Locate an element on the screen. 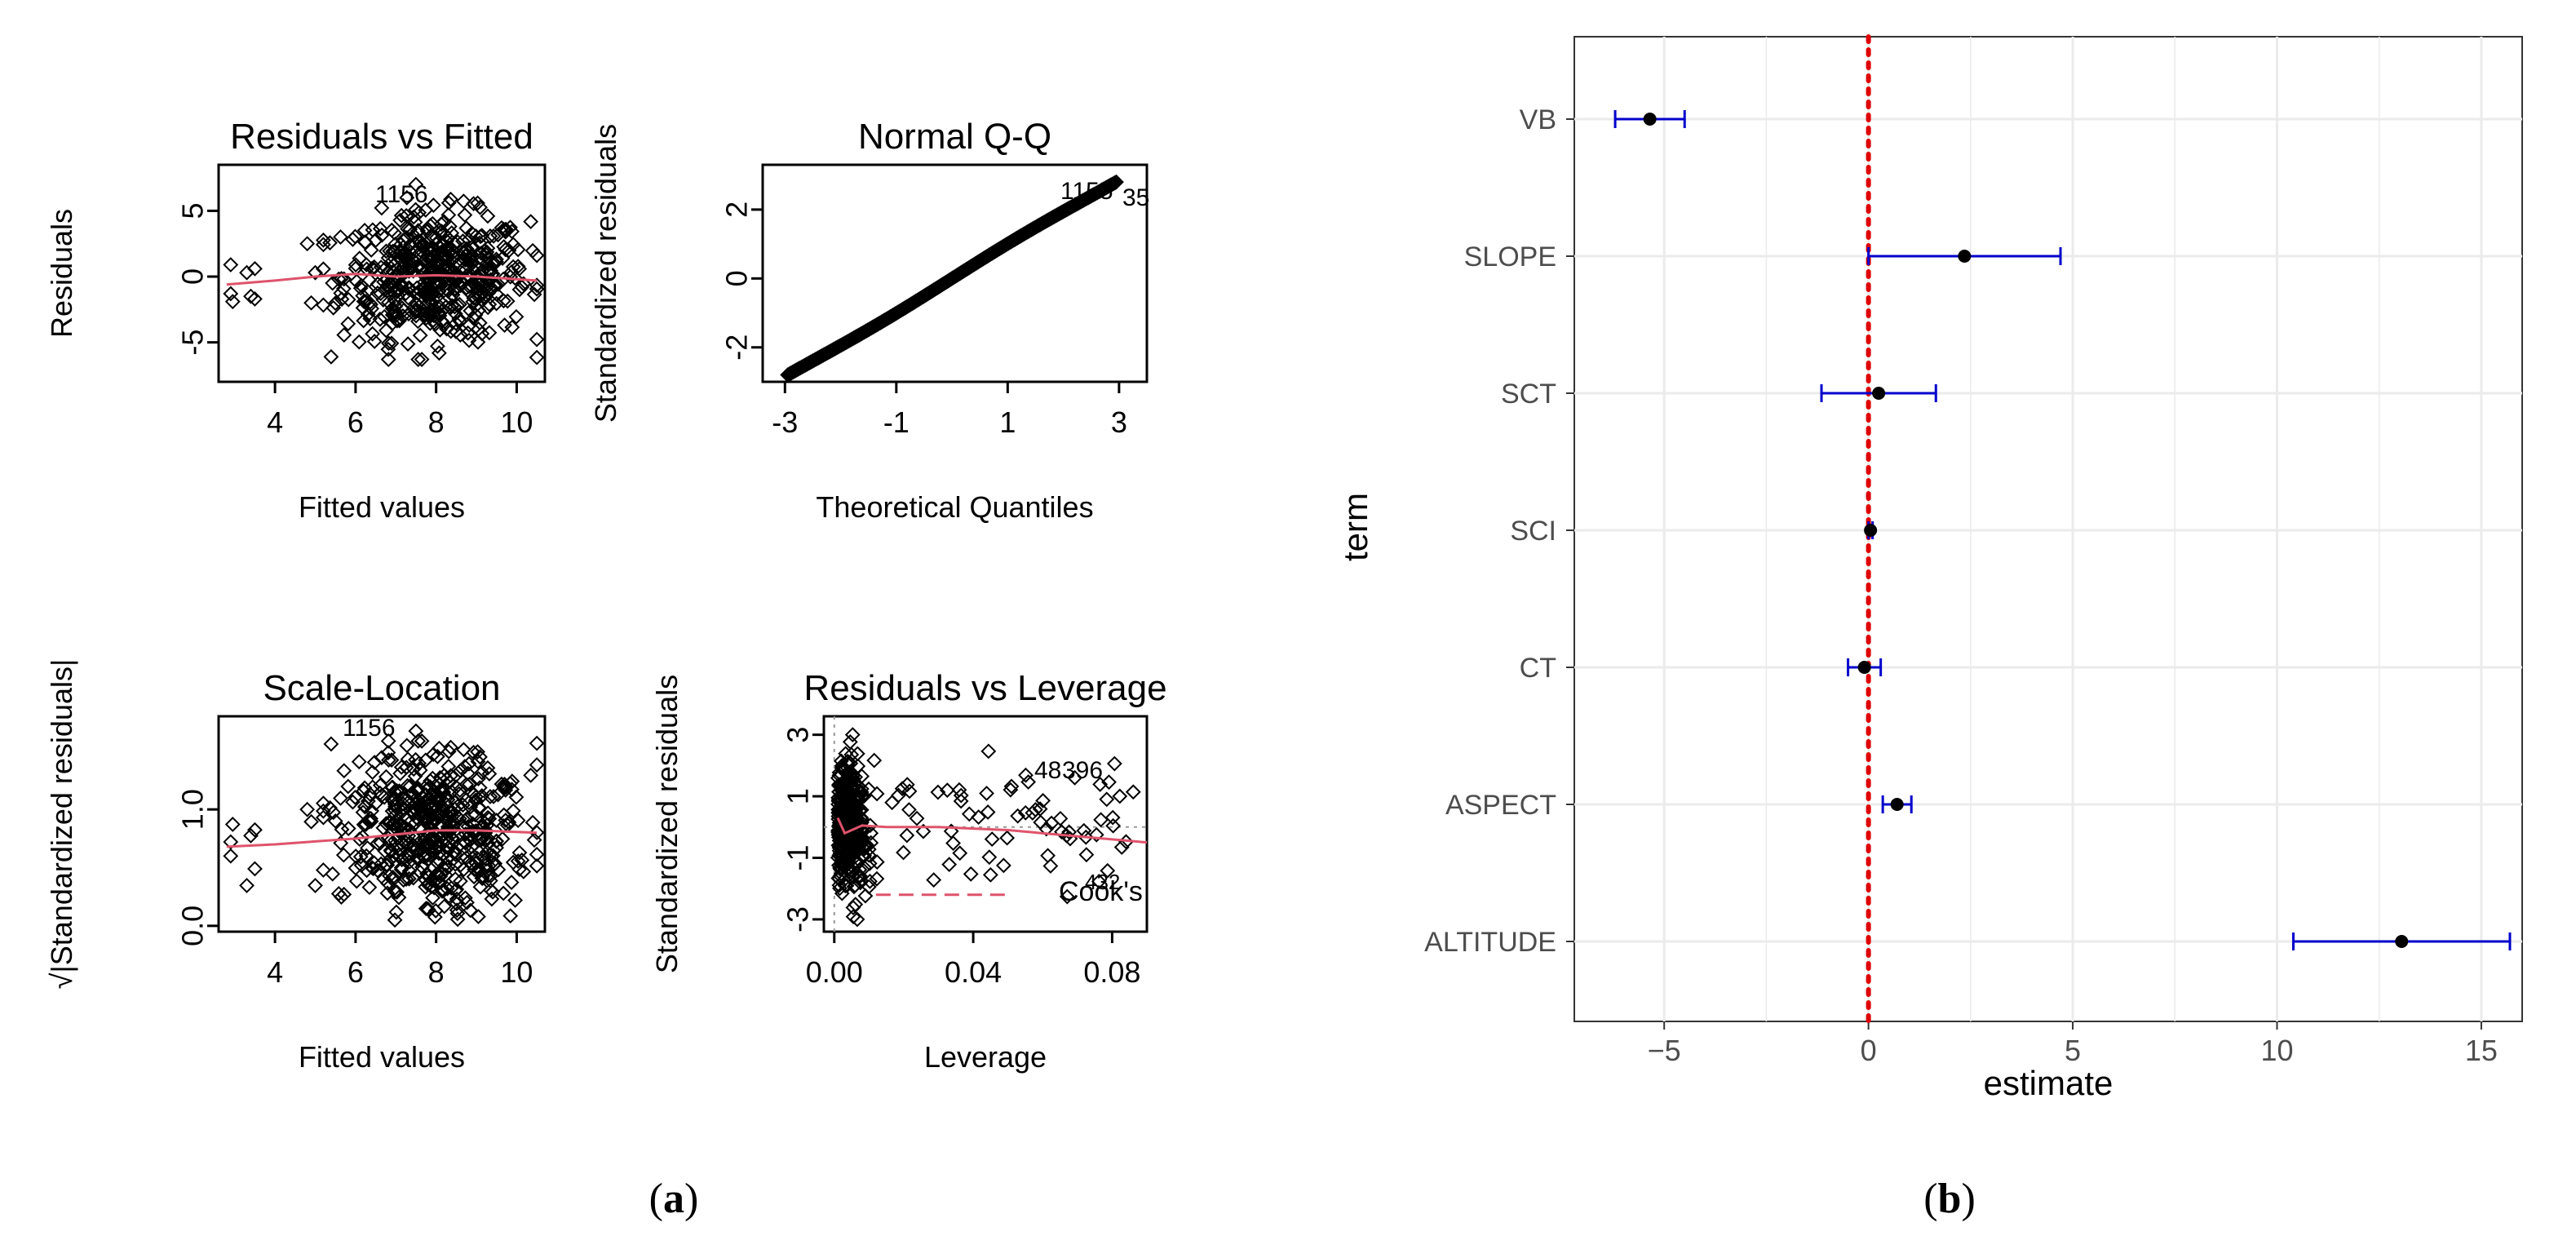 This screenshot has width=2576, height=1258. y-tick-label: 0.0 is located at coordinates (193, 926).